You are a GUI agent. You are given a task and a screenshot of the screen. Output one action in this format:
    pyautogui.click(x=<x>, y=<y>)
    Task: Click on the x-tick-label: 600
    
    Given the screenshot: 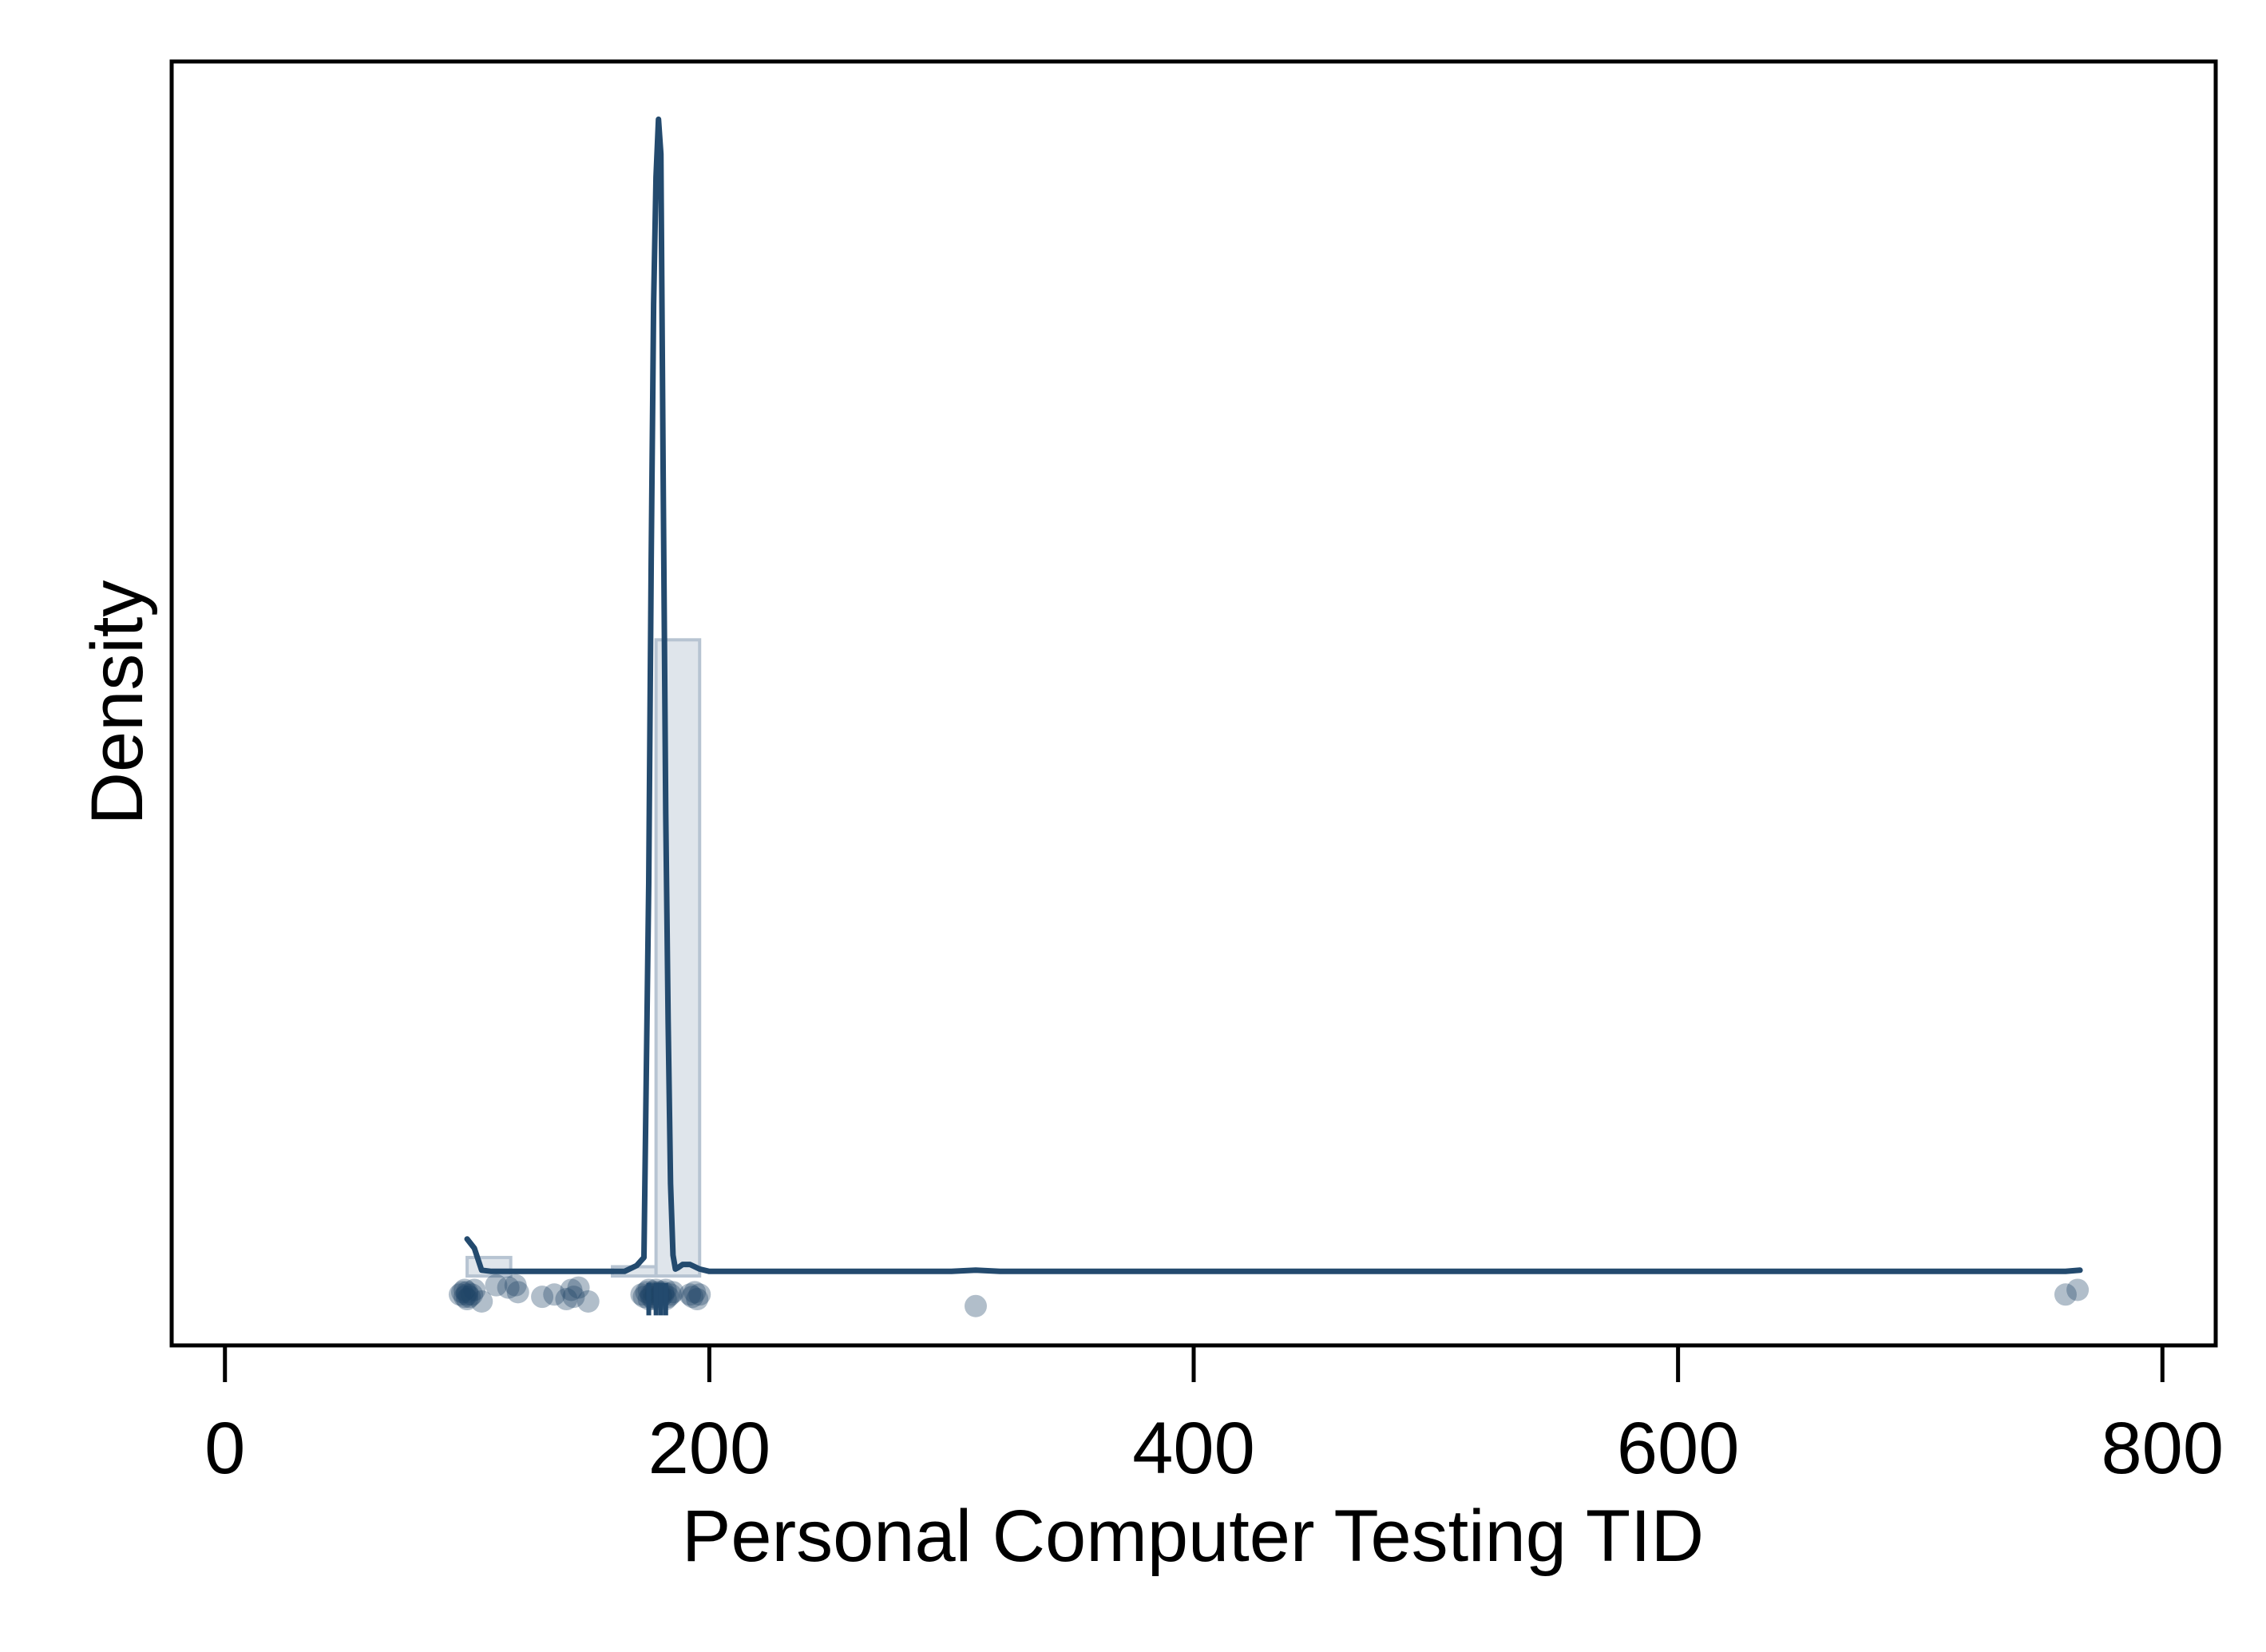 What is the action you would take?
    pyautogui.click(x=1678, y=1448)
    